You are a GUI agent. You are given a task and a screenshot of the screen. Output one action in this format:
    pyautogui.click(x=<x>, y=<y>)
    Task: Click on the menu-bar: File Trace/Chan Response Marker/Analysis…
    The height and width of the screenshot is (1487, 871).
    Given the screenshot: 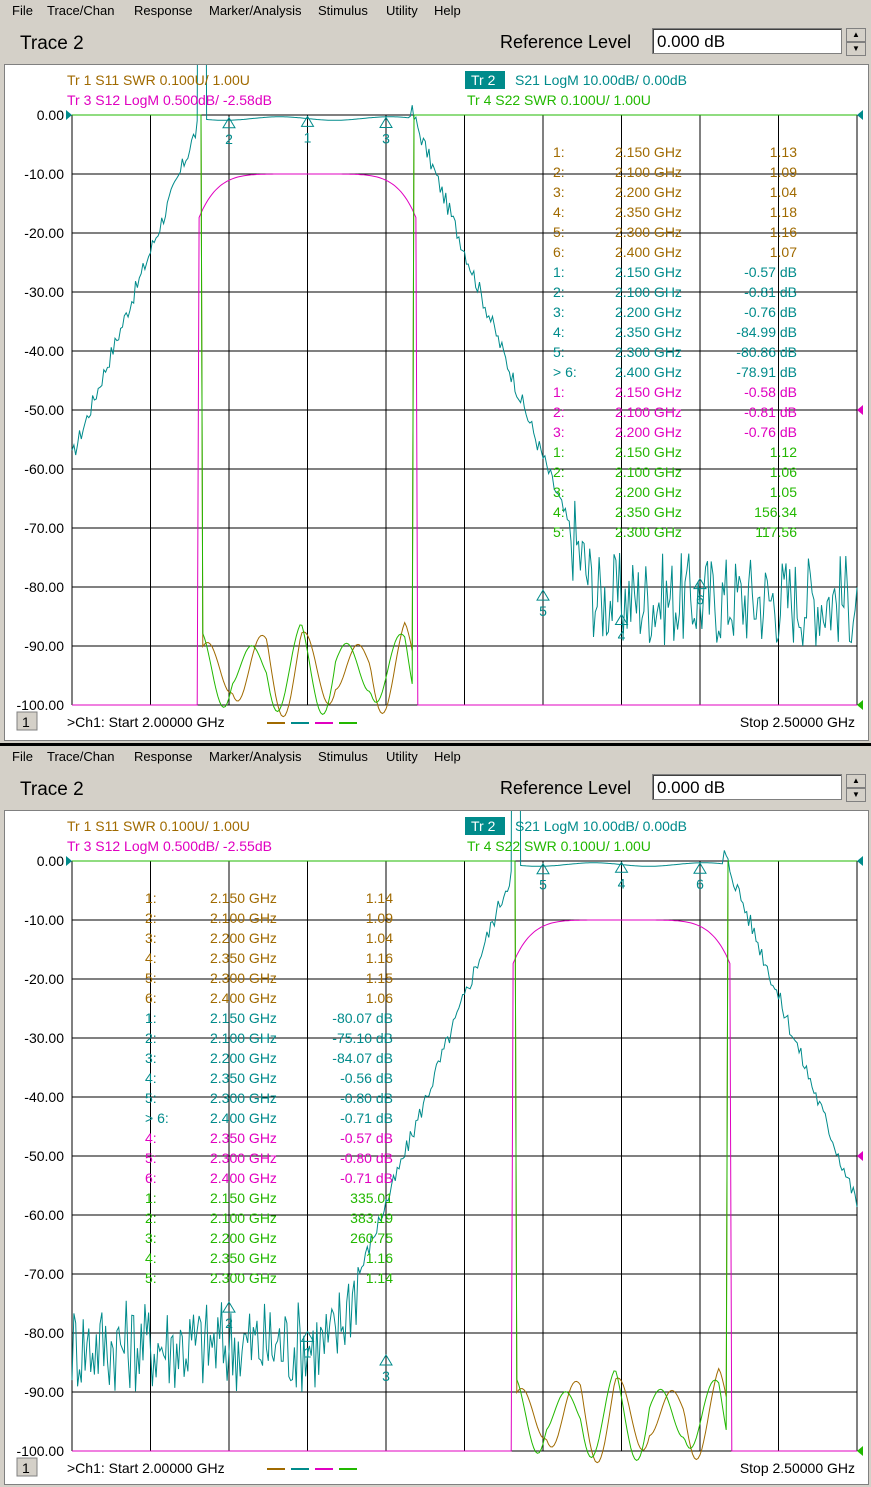 What is the action you would take?
    pyautogui.click(x=435, y=11)
    